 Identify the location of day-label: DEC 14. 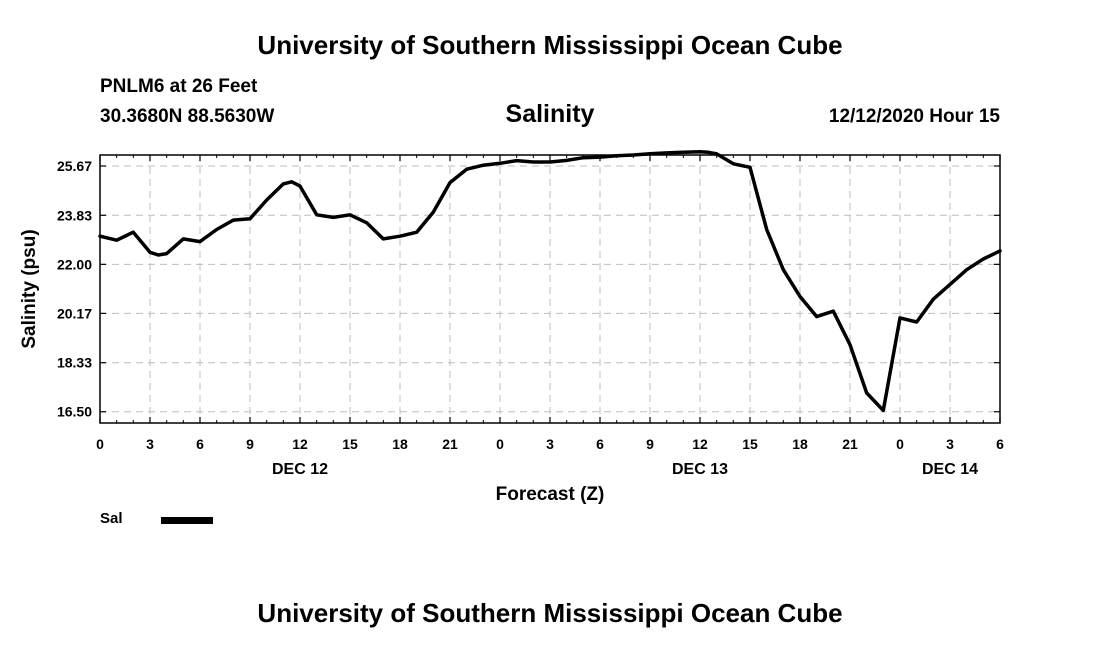
(950, 469).